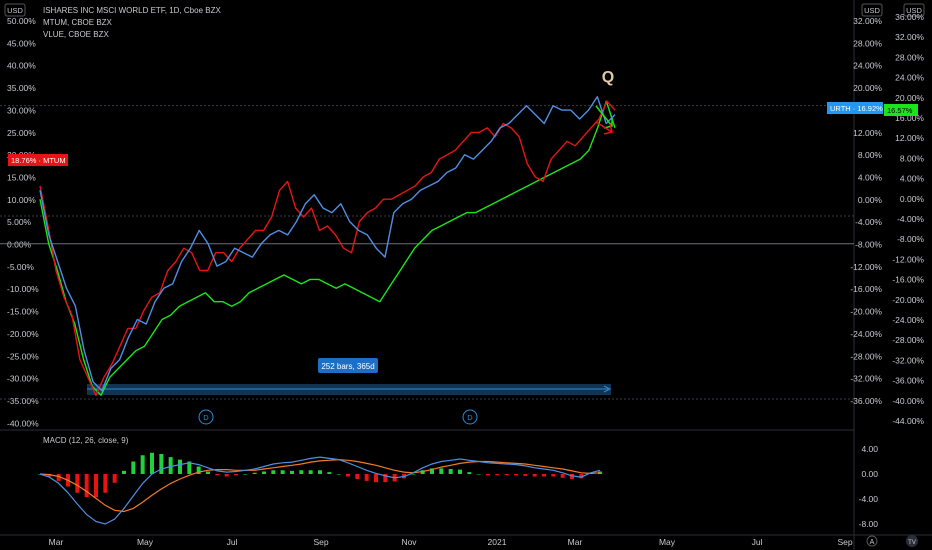 The width and height of the screenshot is (932, 550). Describe the element at coordinates (866, 289) in the screenshot. I see `y-mid-tick: -16.00%` at that location.